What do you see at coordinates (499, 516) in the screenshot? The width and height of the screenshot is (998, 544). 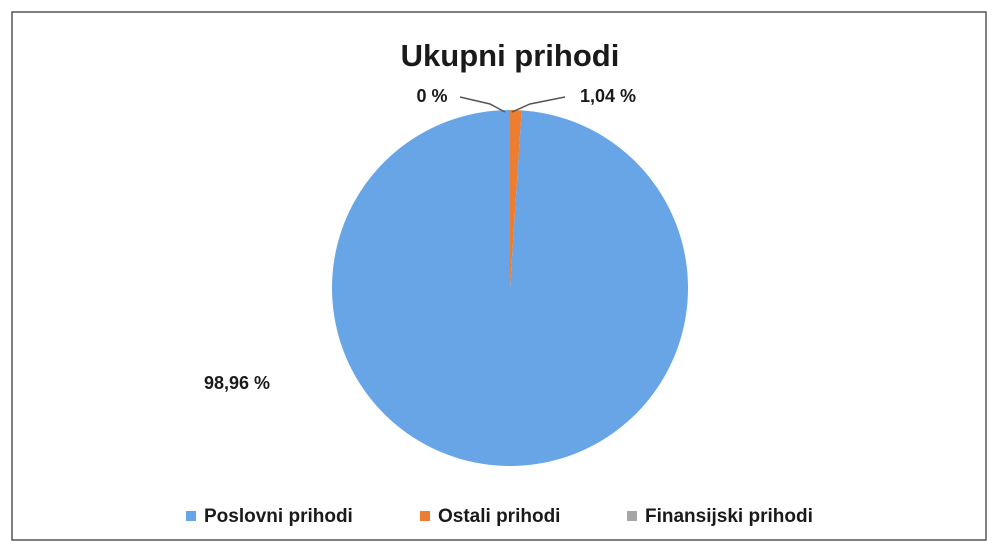 I see `legend-label: Ostali prihodi` at bounding box center [499, 516].